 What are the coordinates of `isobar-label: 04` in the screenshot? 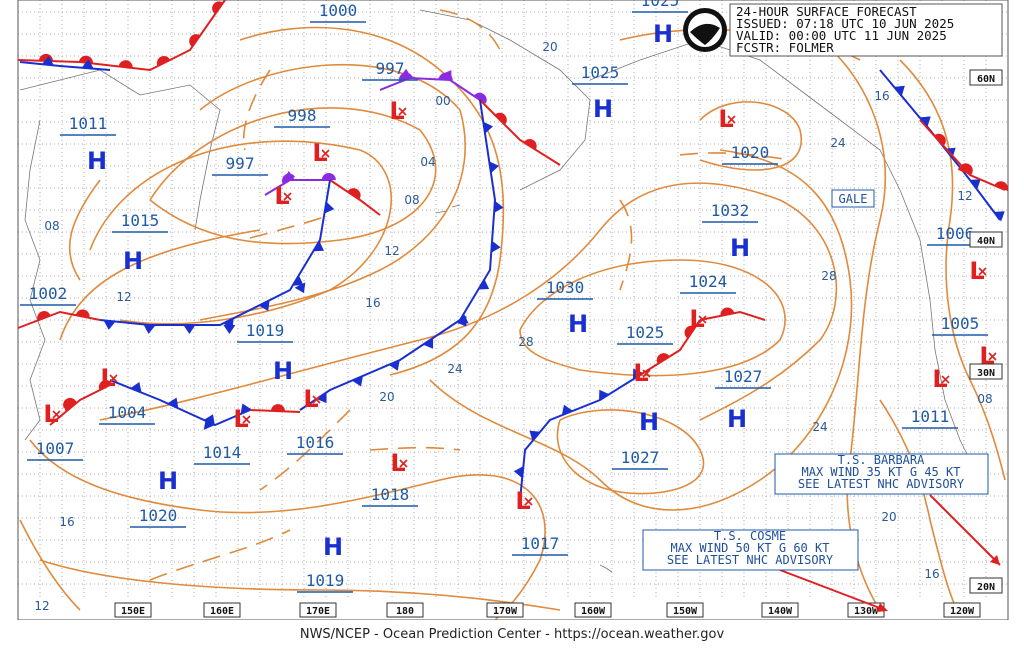 It's located at (427, 162).